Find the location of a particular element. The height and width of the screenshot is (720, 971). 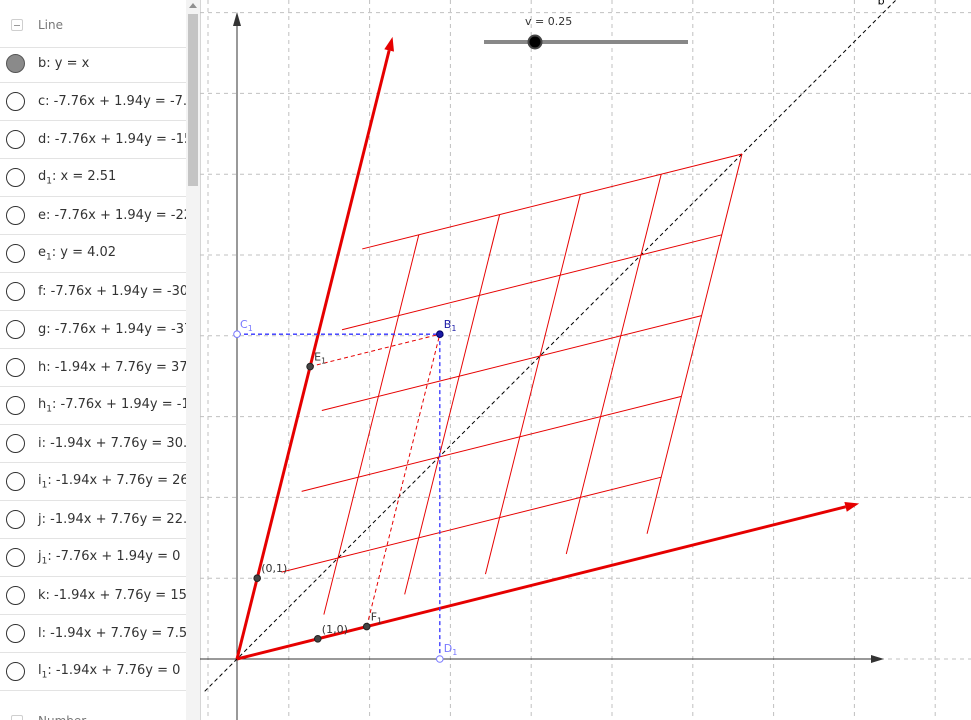

vector-u-arrow-icon is located at coordinates (852, 507).